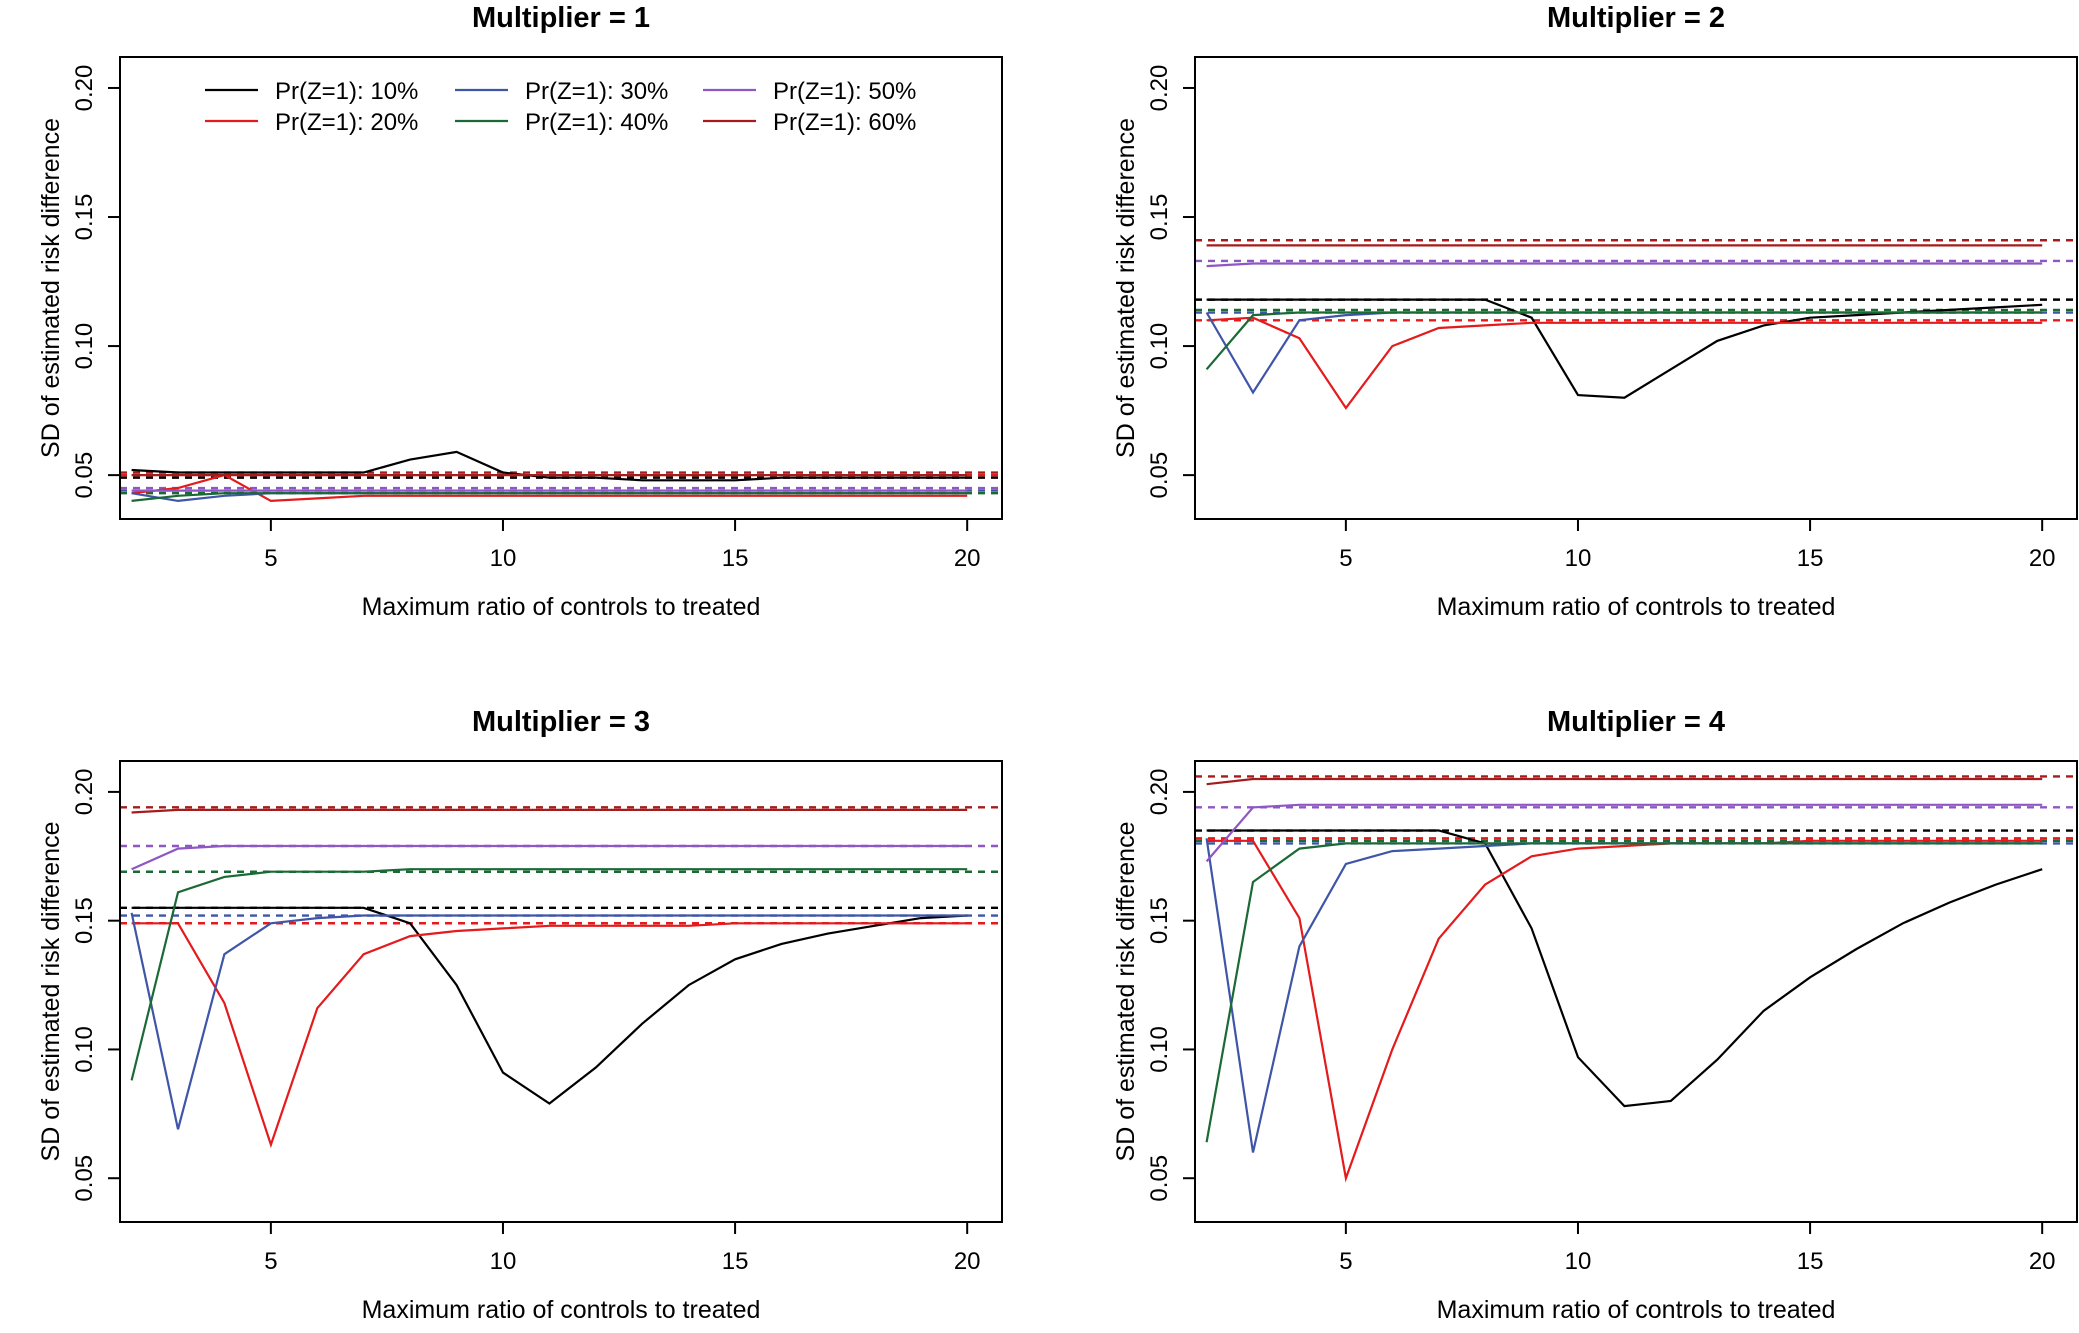 This screenshot has width=2079, height=1333. Describe the element at coordinates (596, 91) in the screenshot. I see `legend-label: Pr(Z=1): 30%` at that location.